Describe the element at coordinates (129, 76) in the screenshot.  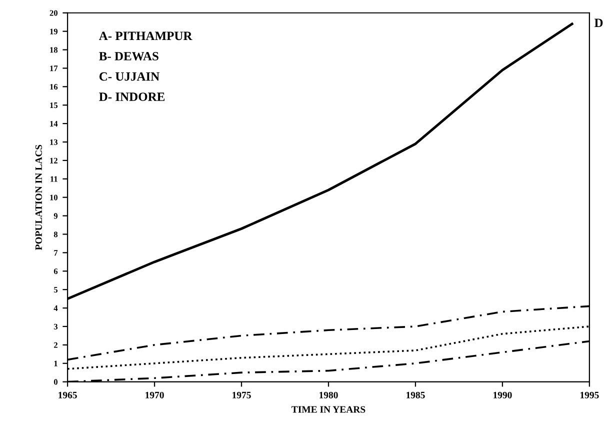
I see `annotation: C- UJJAIN` at that location.